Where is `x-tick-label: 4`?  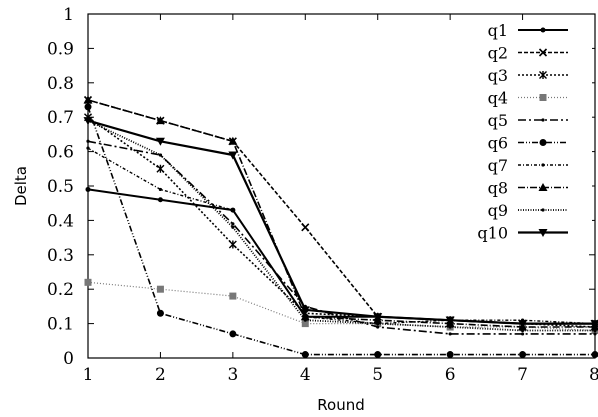
x-tick-label: 4 is located at coordinates (305, 375).